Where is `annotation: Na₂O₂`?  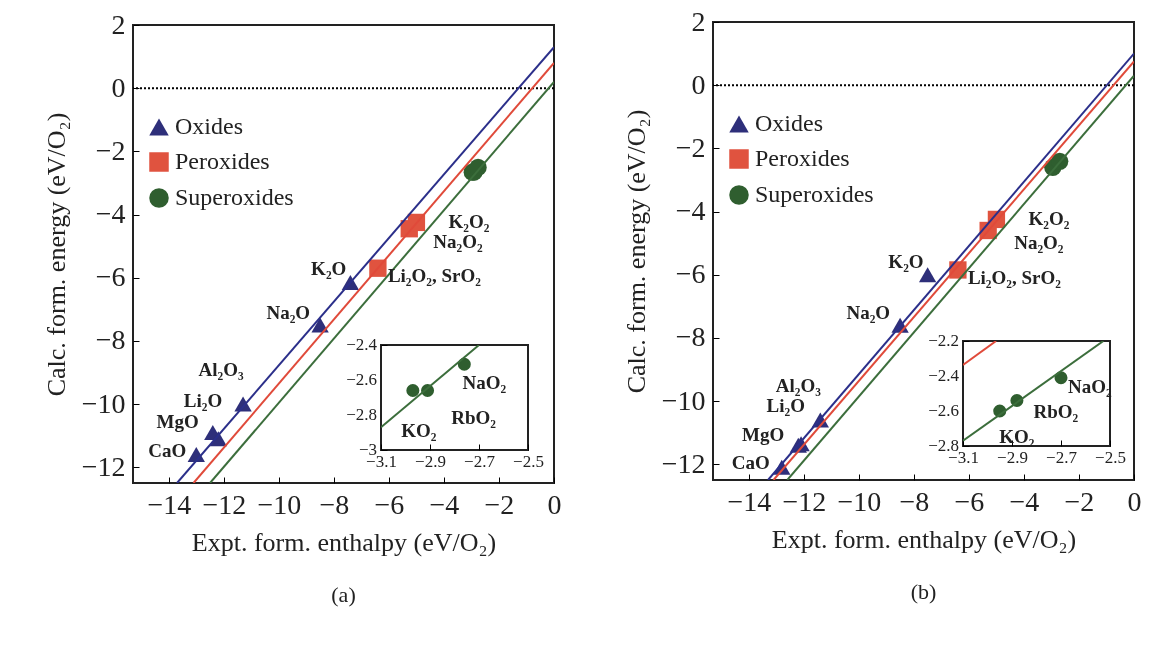 annotation: Na₂O₂ is located at coordinates (1039, 243).